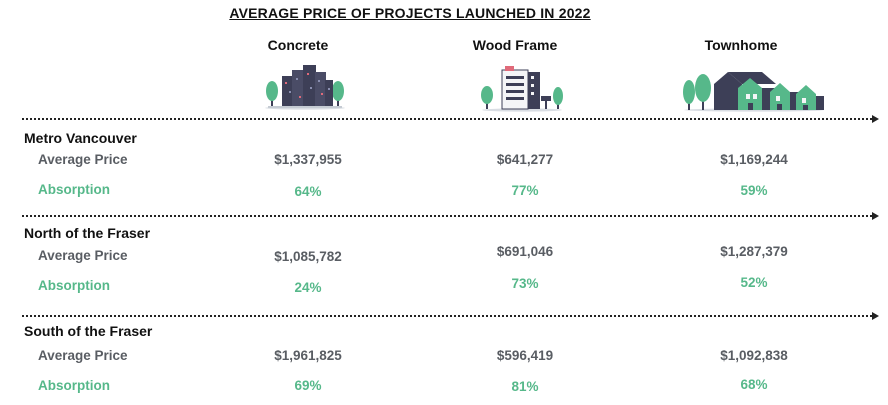 Image resolution: width=888 pixels, height=405 pixels. What do you see at coordinates (525, 386) in the screenshot?
I see `absorption-value: 81%` at bounding box center [525, 386].